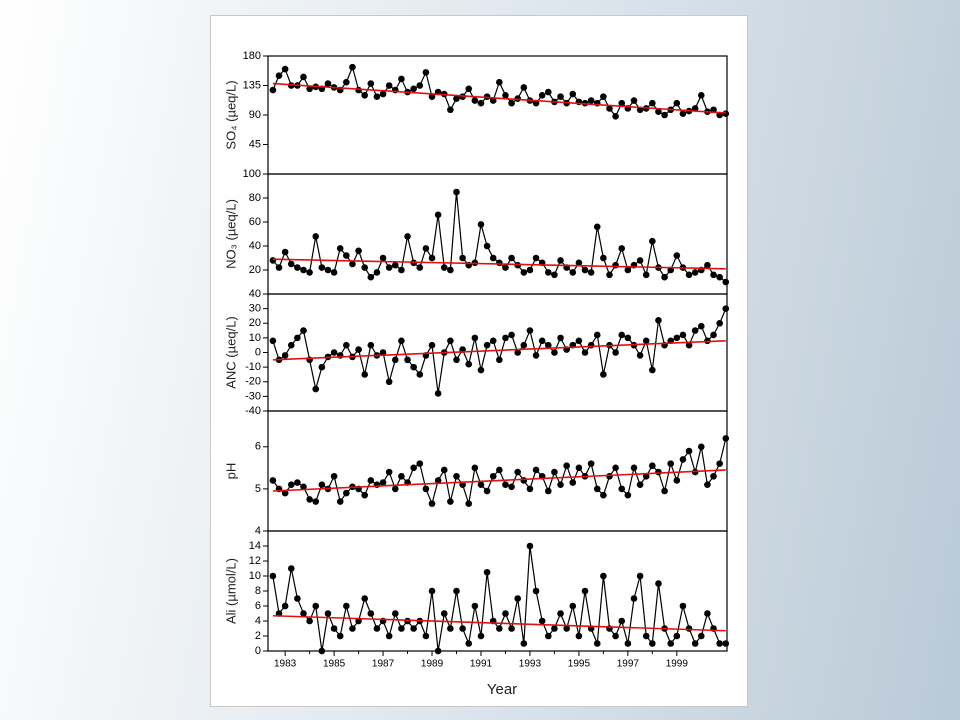 This screenshot has width=960, height=720. I want to click on y-tick-label: -30, so click(253, 396).